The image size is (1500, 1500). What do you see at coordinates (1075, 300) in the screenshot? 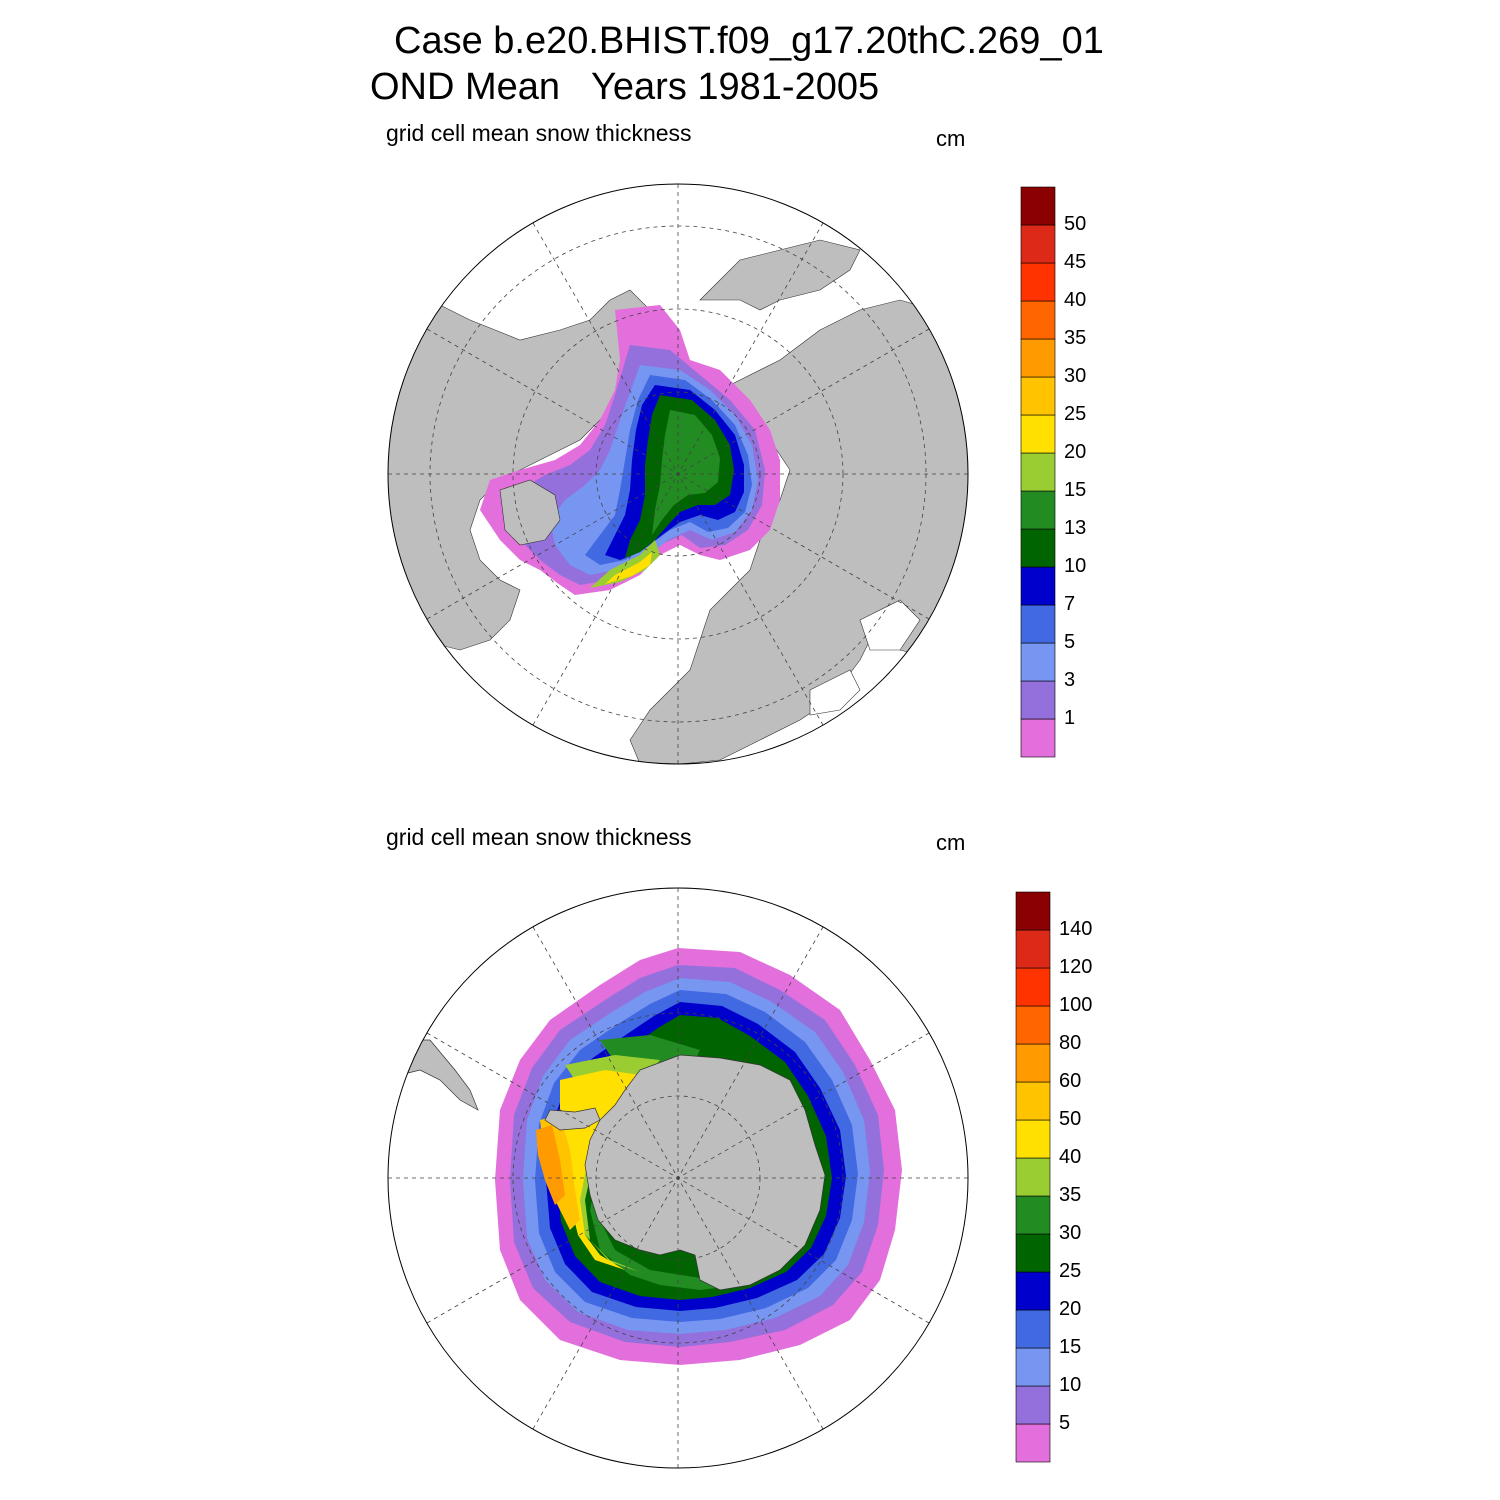
I see `north-tick-label: 40` at bounding box center [1075, 300].